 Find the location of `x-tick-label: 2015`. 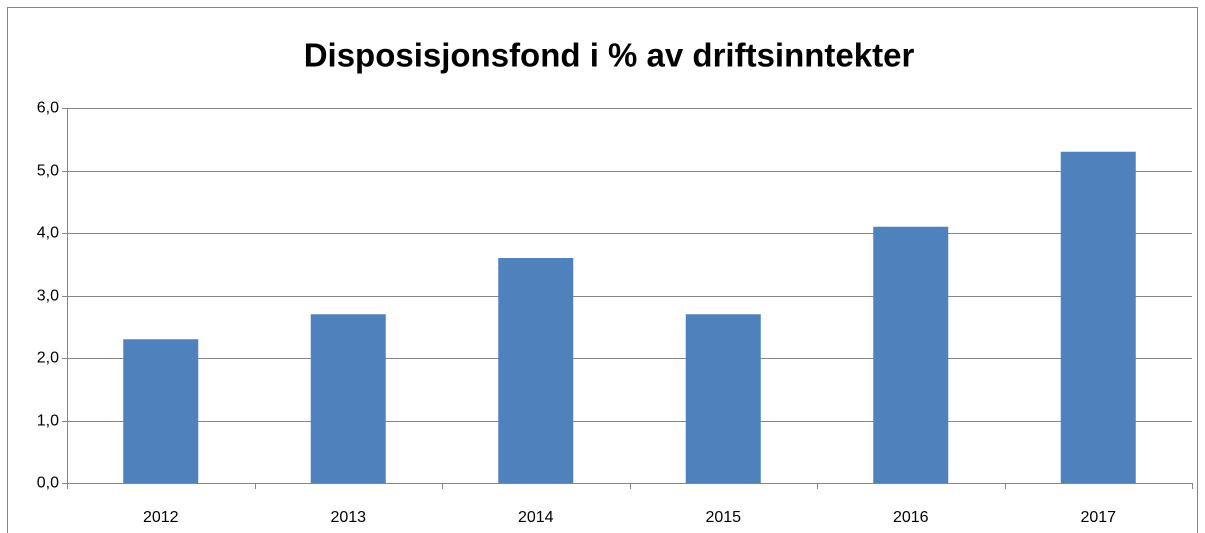

x-tick-label: 2015 is located at coordinates (723, 517).